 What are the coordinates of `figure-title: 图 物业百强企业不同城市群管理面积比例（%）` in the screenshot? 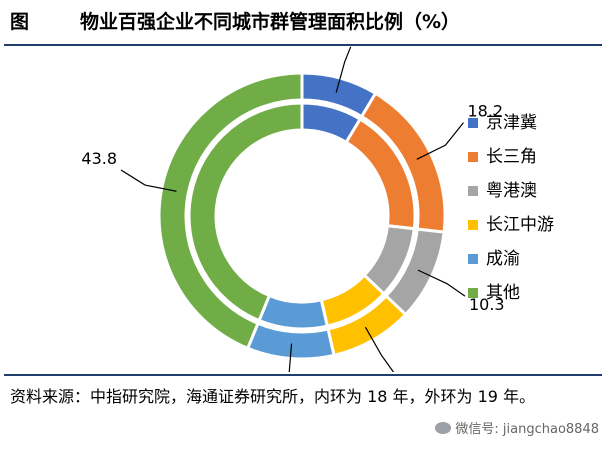 It's located at (305, 22).